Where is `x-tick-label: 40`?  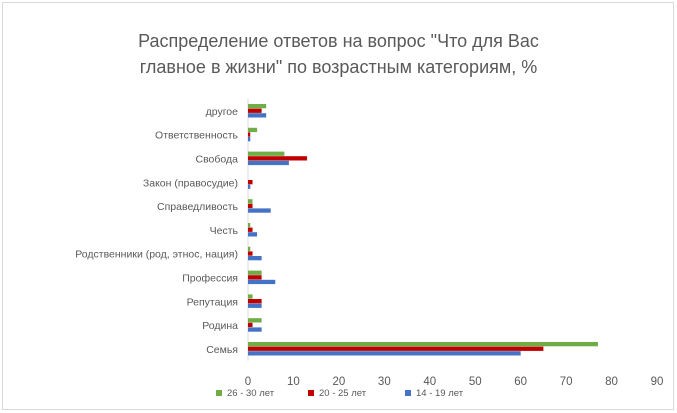 x-tick-label: 40 is located at coordinates (429, 382).